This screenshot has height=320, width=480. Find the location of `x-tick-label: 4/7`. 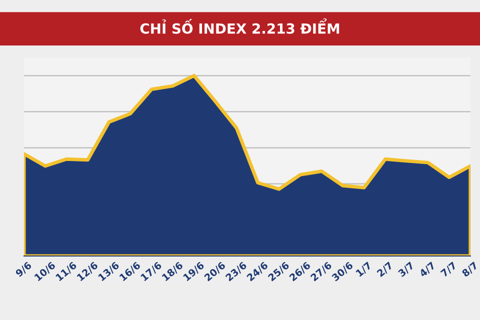

x-tick-label: 4/7 is located at coordinates (427, 270).